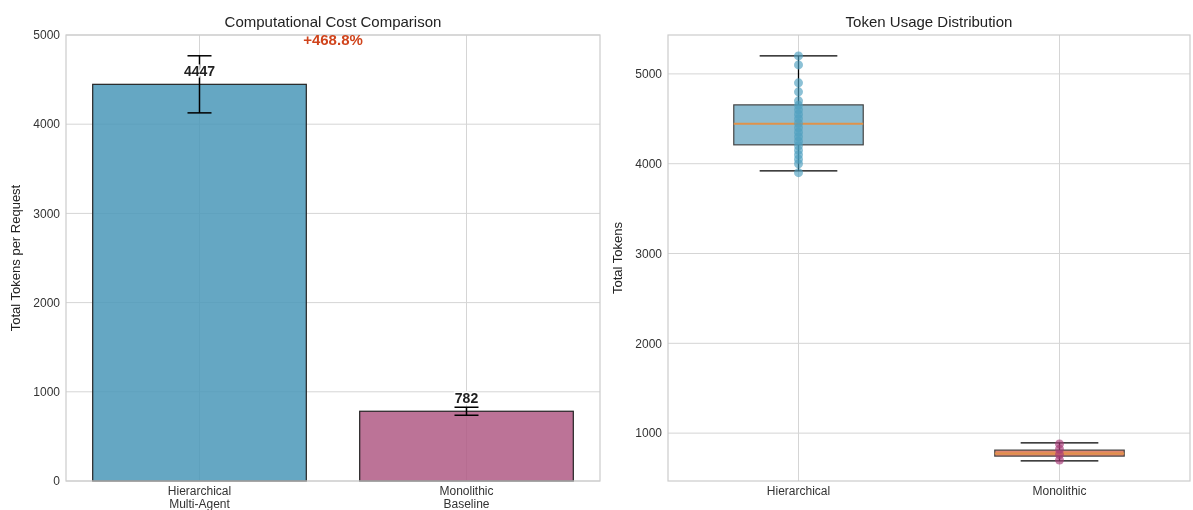 This screenshot has width=1193, height=510. Describe the element at coordinates (333, 21) in the screenshot. I see `chart-title: Computational Cost Comparison` at that location.